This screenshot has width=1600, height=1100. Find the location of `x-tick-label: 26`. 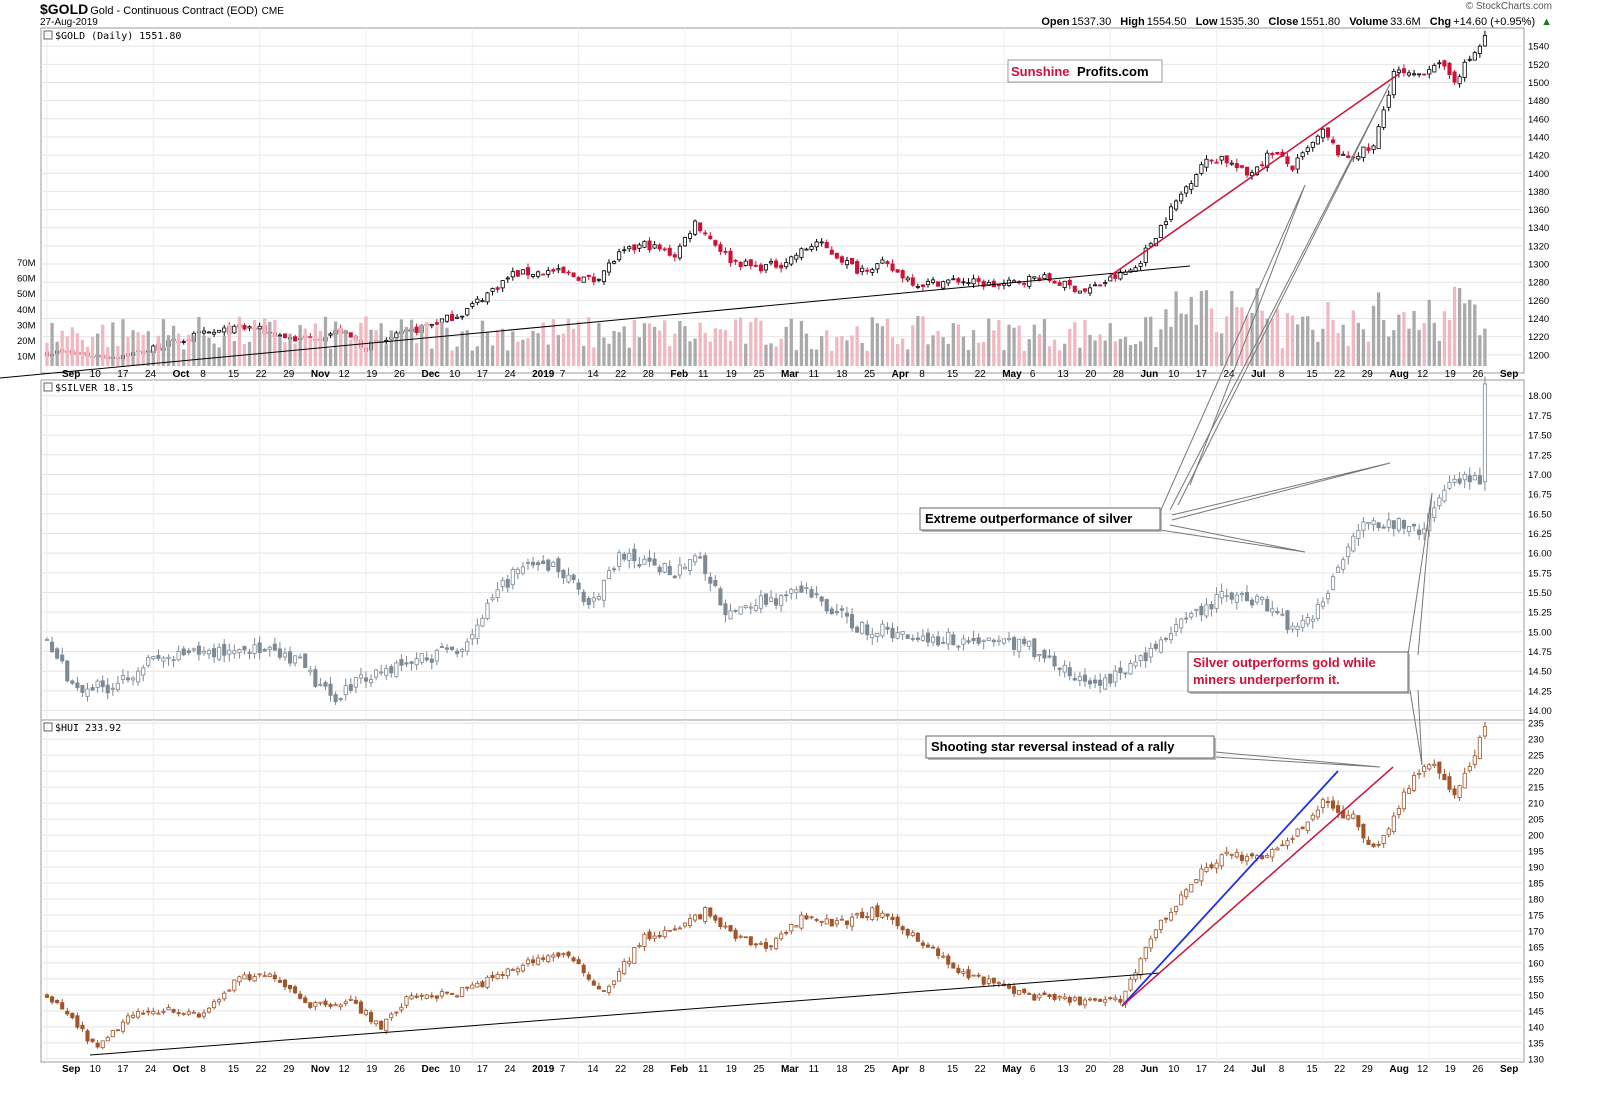

x-tick-label: 26 is located at coordinates (400, 374).